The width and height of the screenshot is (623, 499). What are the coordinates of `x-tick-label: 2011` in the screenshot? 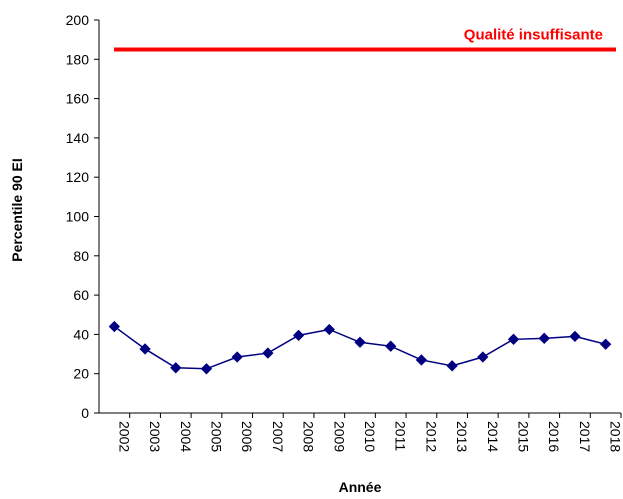 It's located at (401, 436).